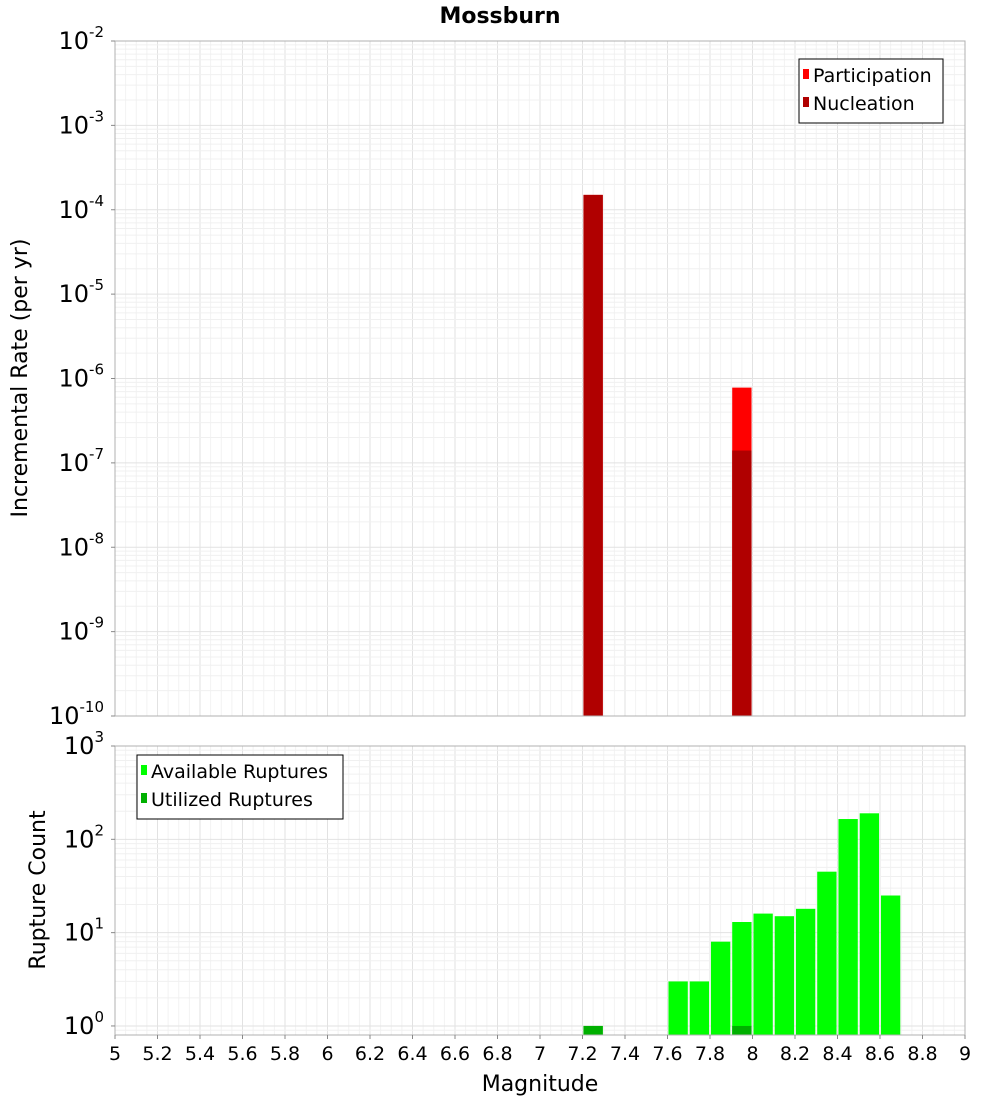 This screenshot has height=1100, width=1000. What do you see at coordinates (455, 1054) in the screenshot?
I see `x-tick-label: 6.6` at bounding box center [455, 1054].